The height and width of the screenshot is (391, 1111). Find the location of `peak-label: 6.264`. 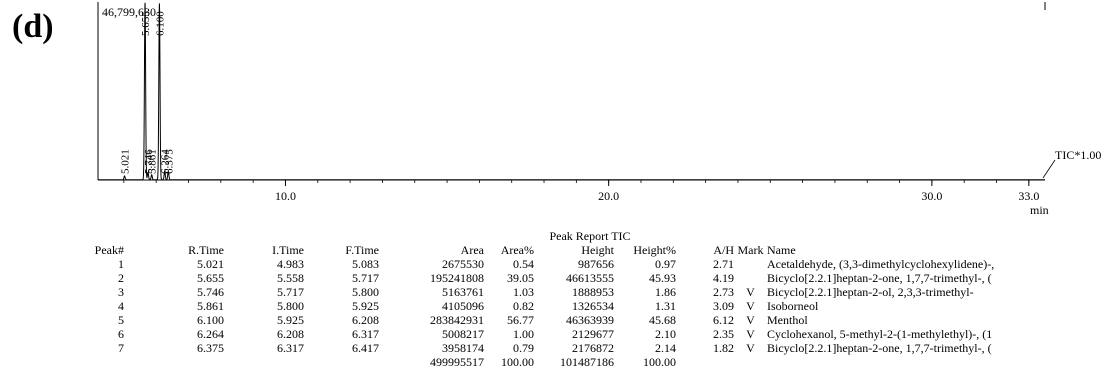

peak-label: 6.264 is located at coordinates (166, 161).